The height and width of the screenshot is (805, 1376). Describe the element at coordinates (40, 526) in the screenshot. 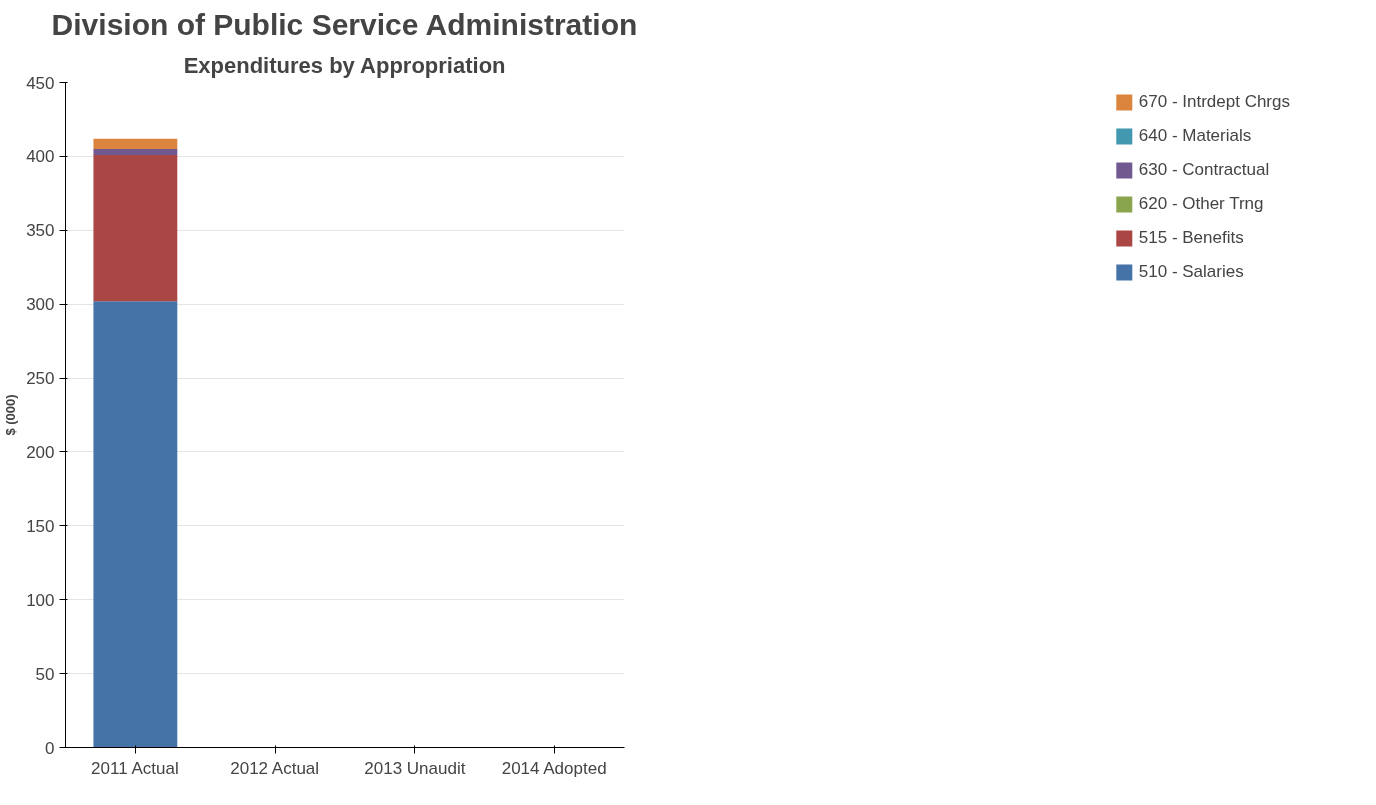

I see `y-tick-label: 150` at that location.